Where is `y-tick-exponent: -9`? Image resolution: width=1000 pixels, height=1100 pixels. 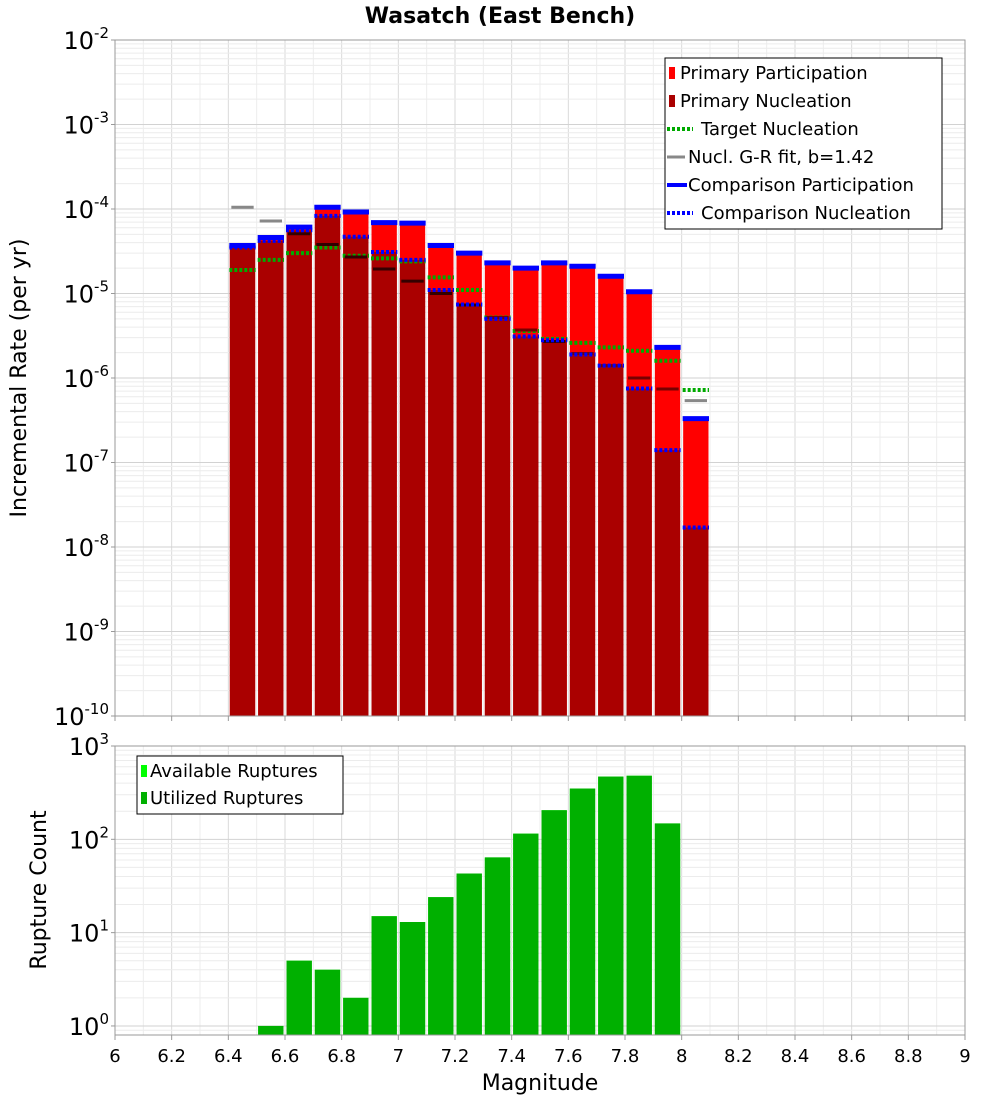
y-tick-exponent: -9 is located at coordinates (101, 625).